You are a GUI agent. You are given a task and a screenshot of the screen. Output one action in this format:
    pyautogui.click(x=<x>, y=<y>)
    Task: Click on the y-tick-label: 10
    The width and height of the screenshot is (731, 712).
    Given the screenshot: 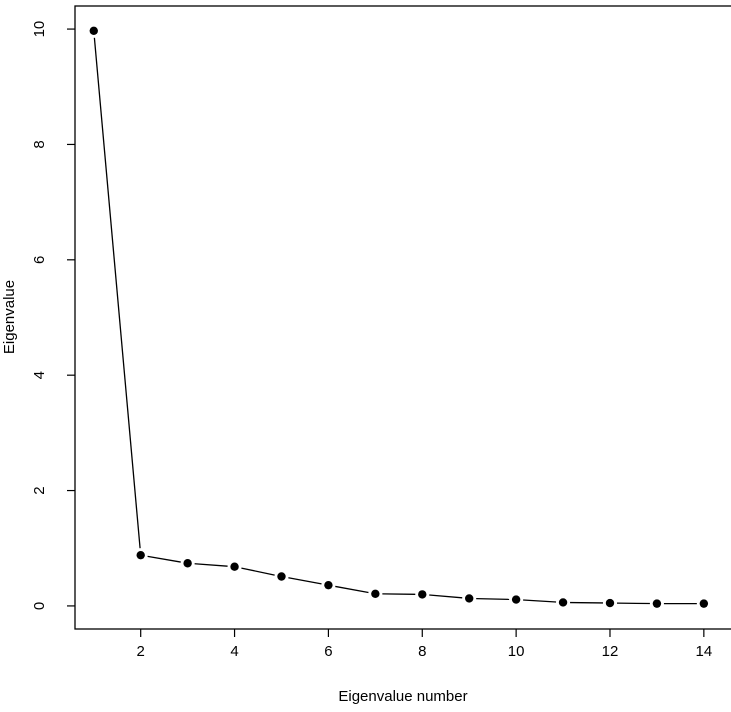 What is the action you would take?
    pyautogui.click(x=39, y=29)
    